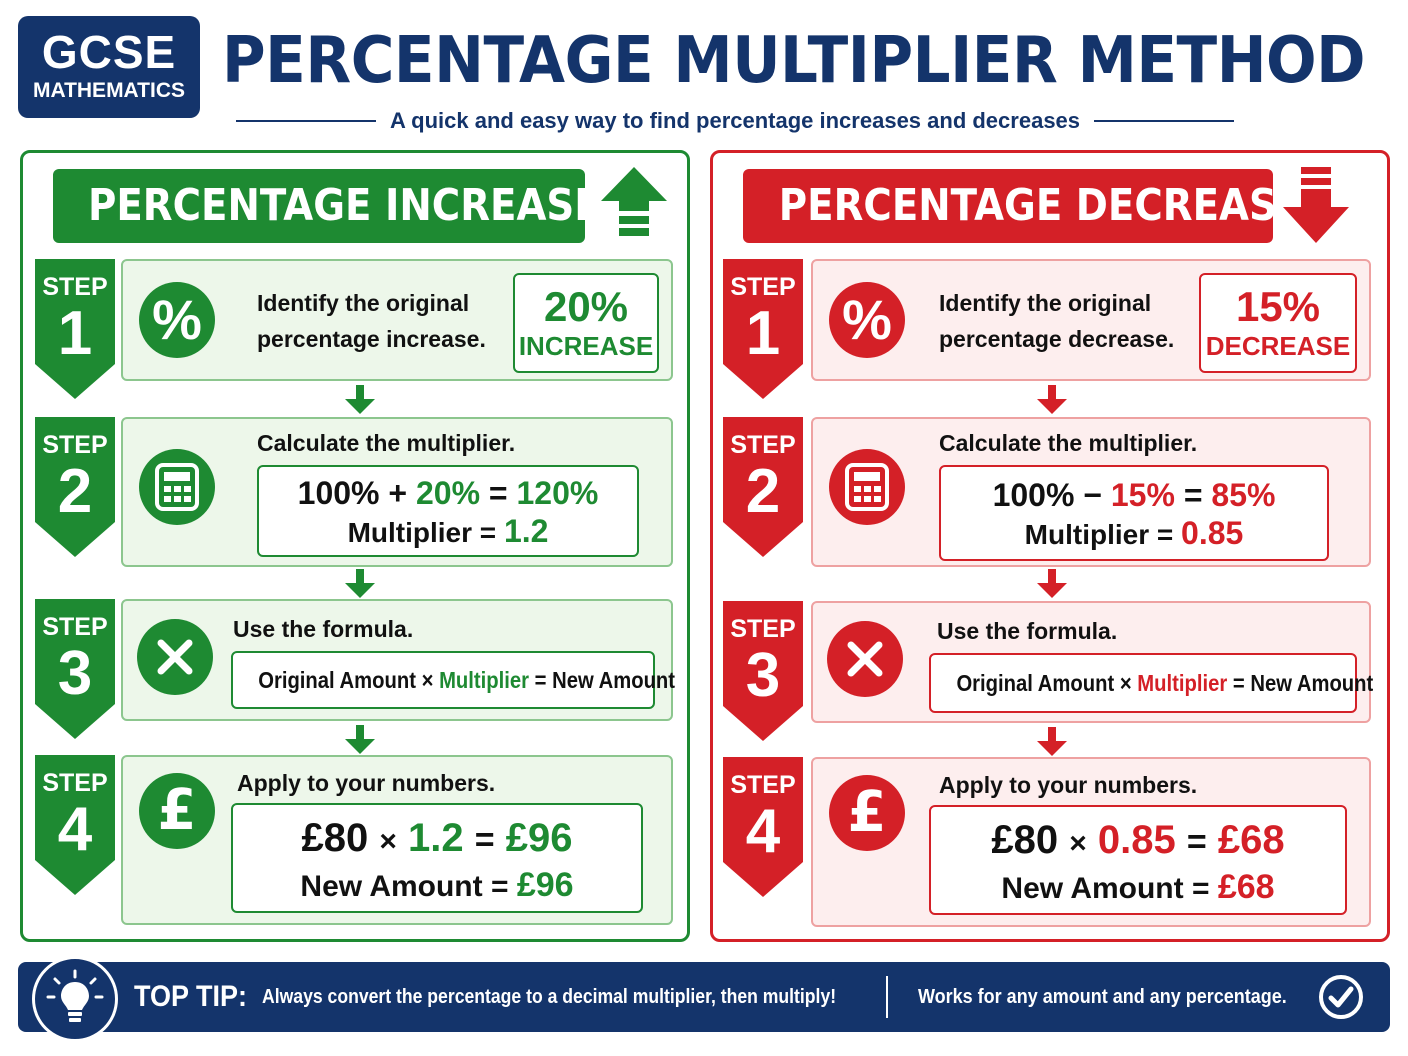  What do you see at coordinates (526, 531) in the screenshot?
I see `multiplier-value: 1.2` at bounding box center [526, 531].